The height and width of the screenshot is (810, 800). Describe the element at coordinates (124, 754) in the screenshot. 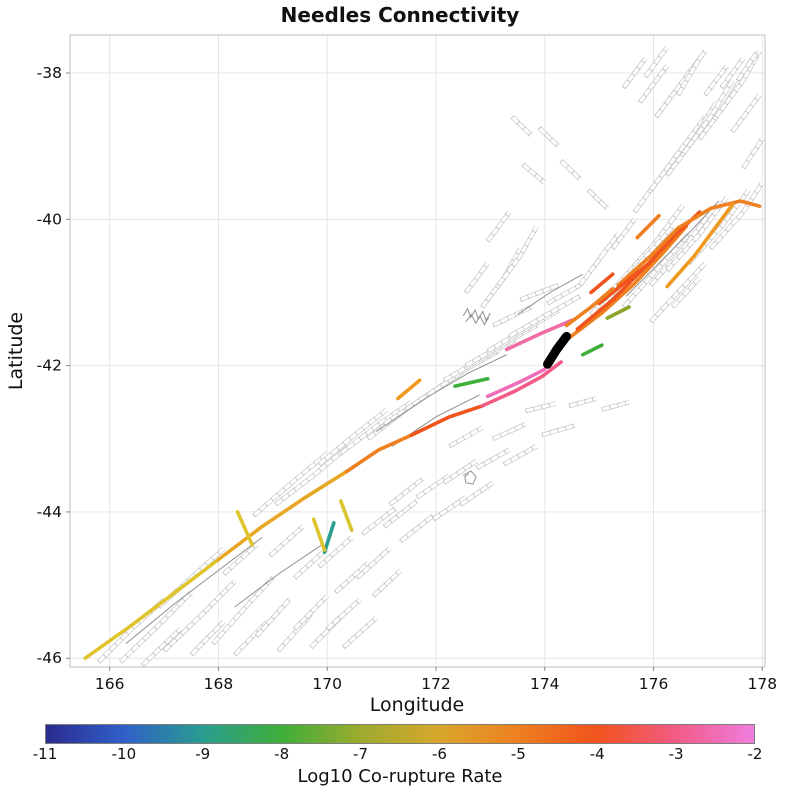

I see `colorbar-tick-label: -10` at that location.